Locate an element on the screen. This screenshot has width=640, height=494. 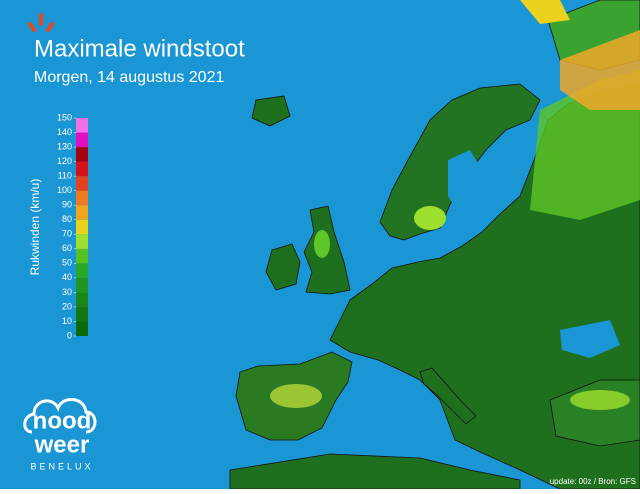
legend-tick-label: 80 is located at coordinates (67, 219).